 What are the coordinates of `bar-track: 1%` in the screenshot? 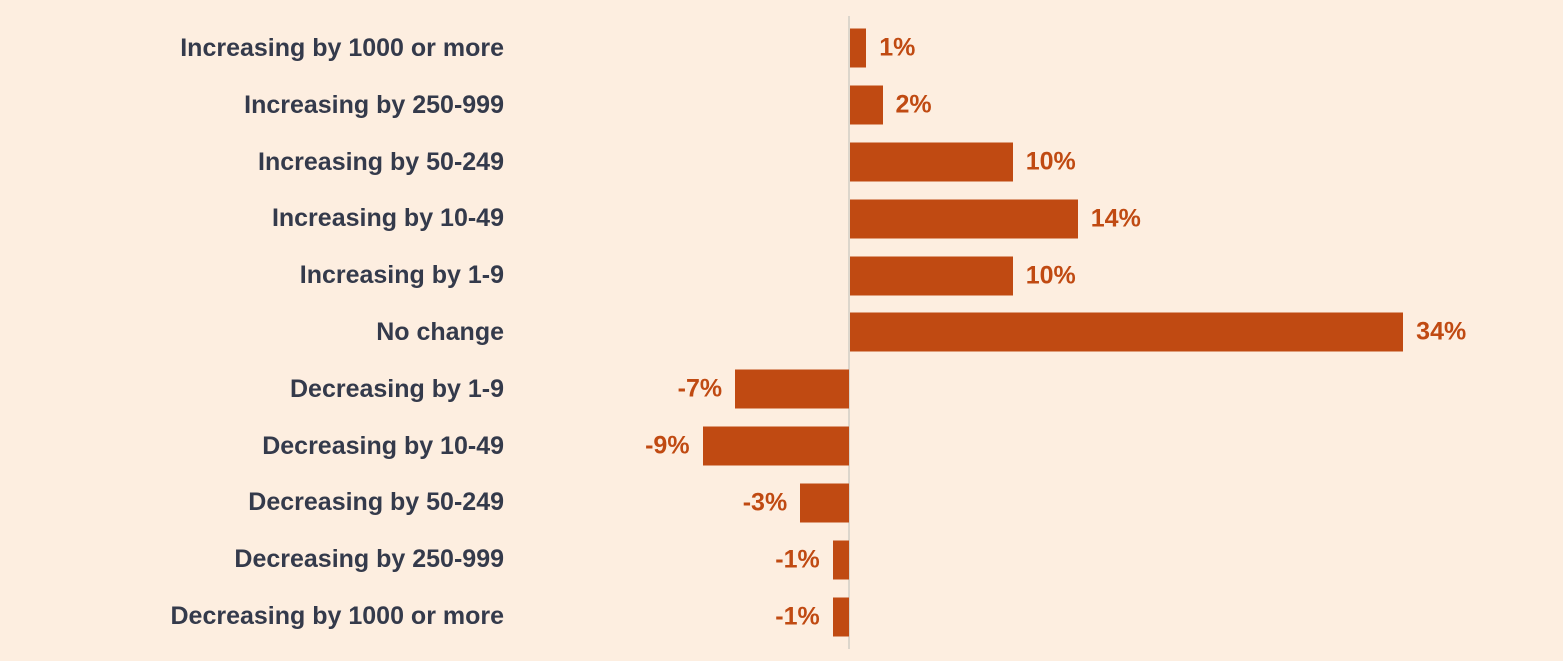 It's located at (1041, 48).